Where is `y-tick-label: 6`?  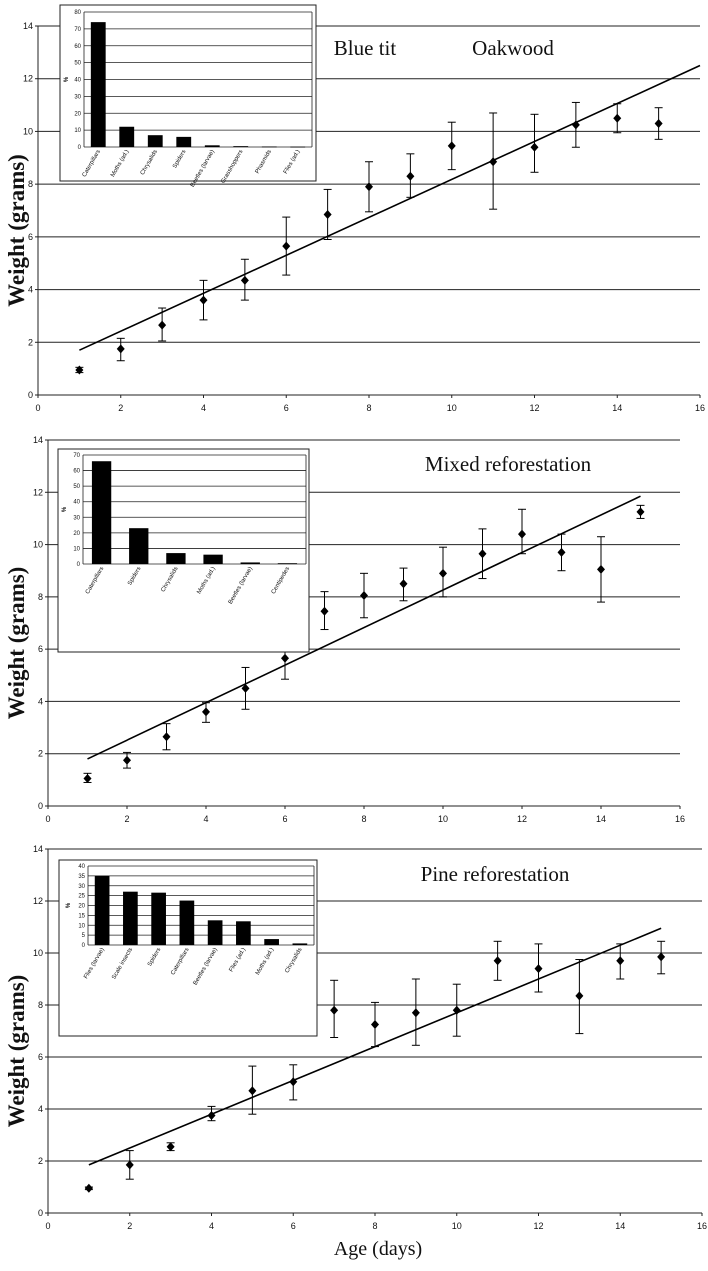 y-tick-label: 6 is located at coordinates (40, 1057).